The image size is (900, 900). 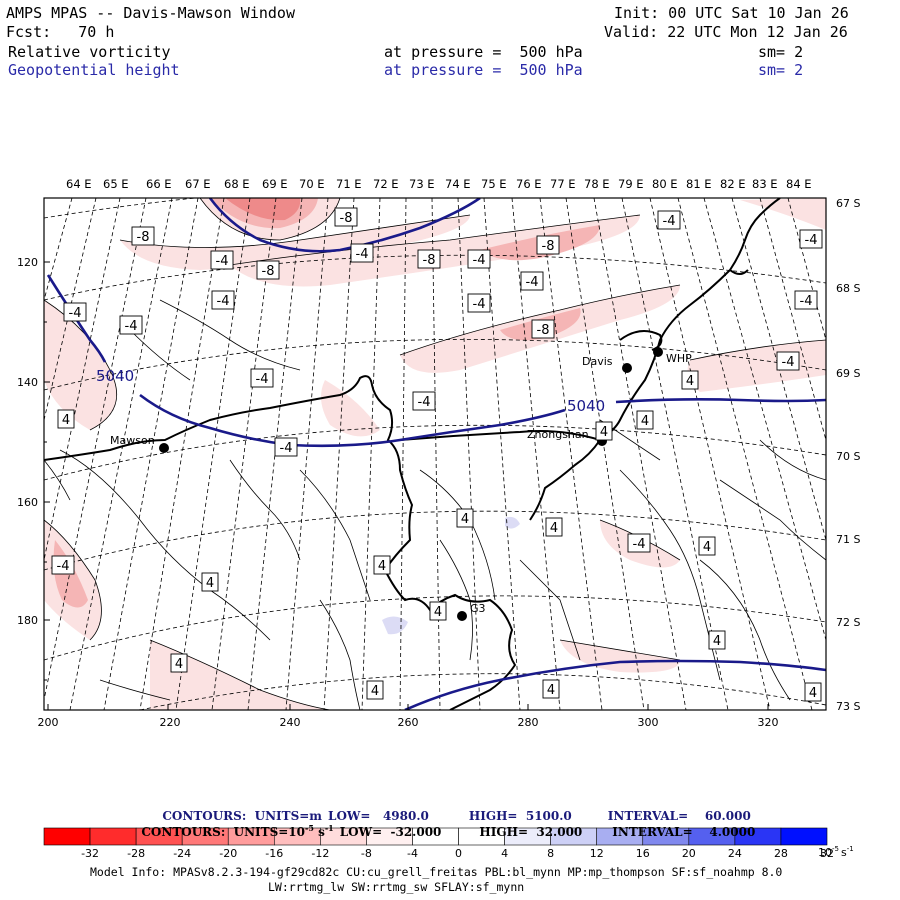 I want to click on field2-level: at pressure = 500 hPa, so click(x=483, y=70).